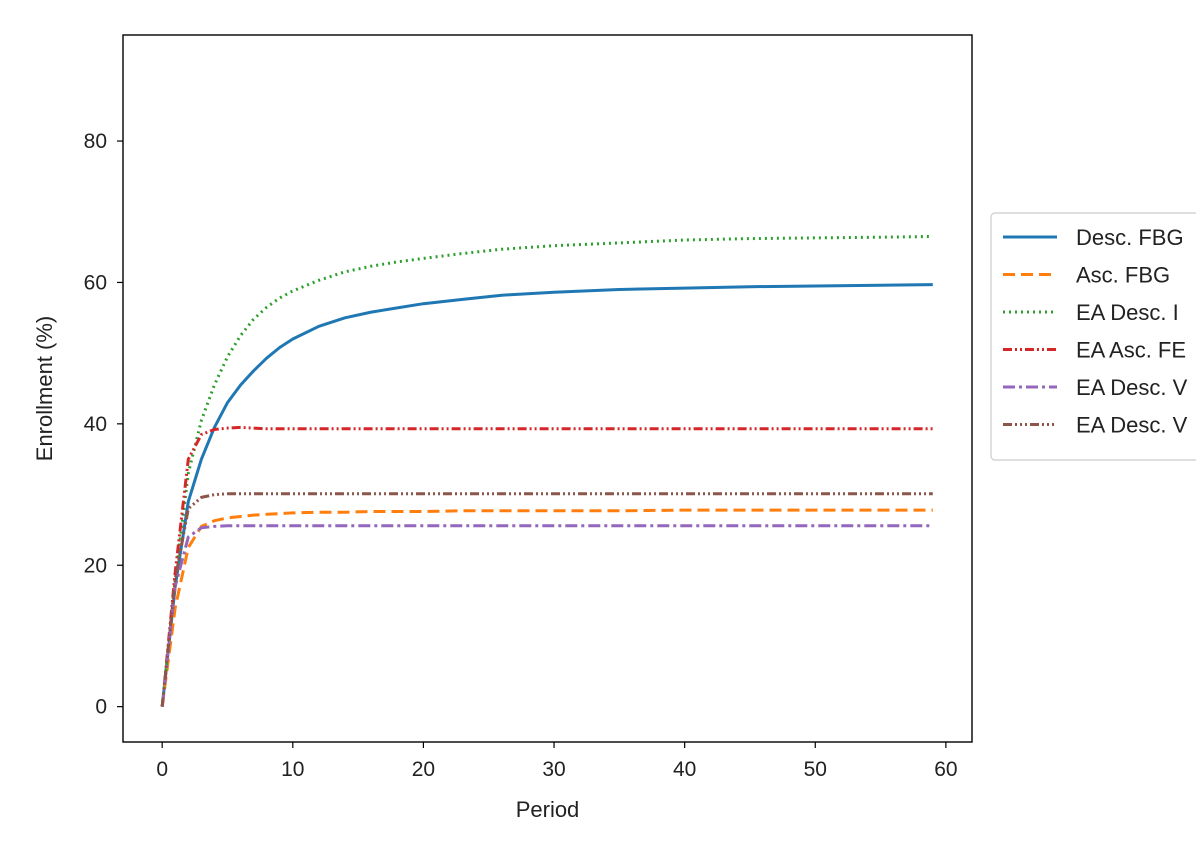 Image resolution: width=1196 pixels, height=845 pixels. Describe the element at coordinates (815, 769) in the screenshot. I see `x-tick-label: 50` at that location.